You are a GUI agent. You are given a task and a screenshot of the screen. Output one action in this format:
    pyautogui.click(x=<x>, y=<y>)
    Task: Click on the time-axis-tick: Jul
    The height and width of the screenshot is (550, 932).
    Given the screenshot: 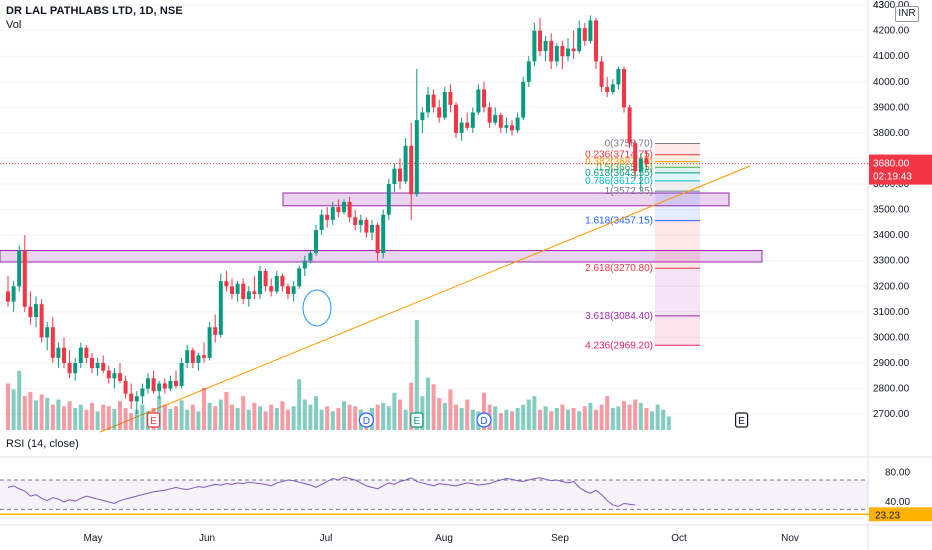 What is the action you would take?
    pyautogui.click(x=326, y=538)
    